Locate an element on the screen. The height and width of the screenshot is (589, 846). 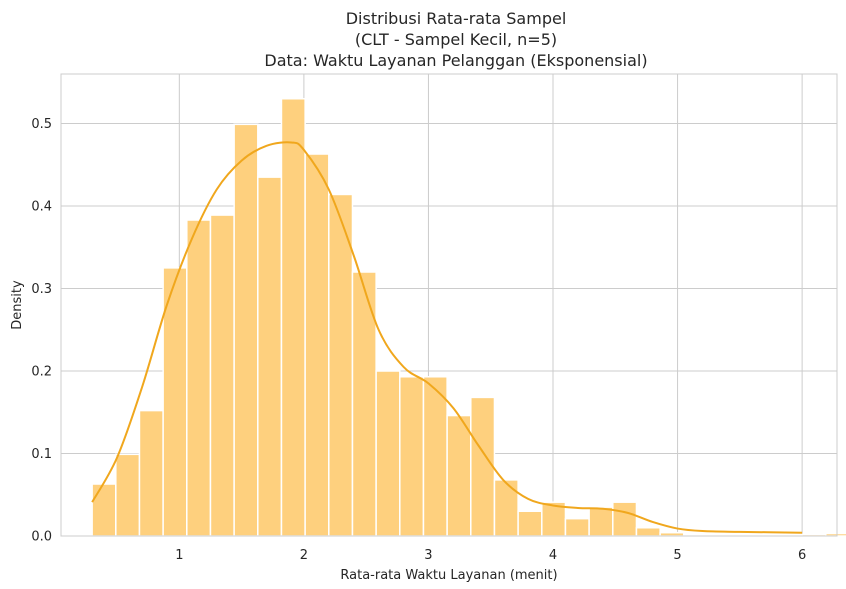
x-tick-label: 4 is located at coordinates (553, 555).